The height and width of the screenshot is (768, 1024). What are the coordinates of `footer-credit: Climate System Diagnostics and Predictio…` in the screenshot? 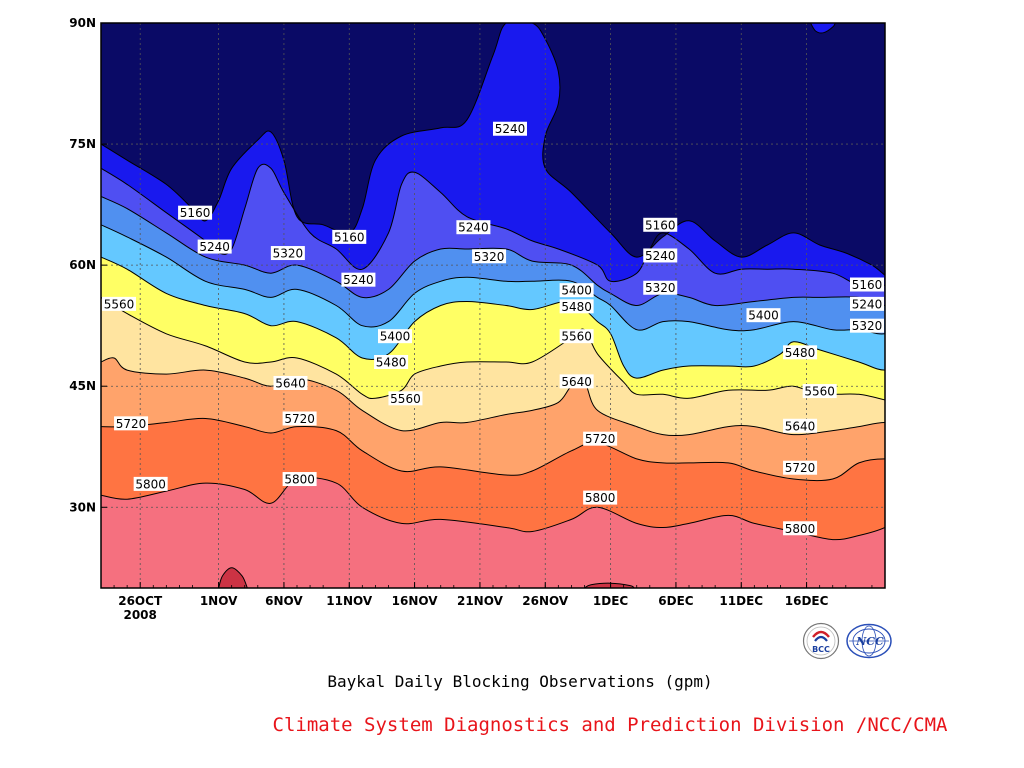 It's located at (610, 725).